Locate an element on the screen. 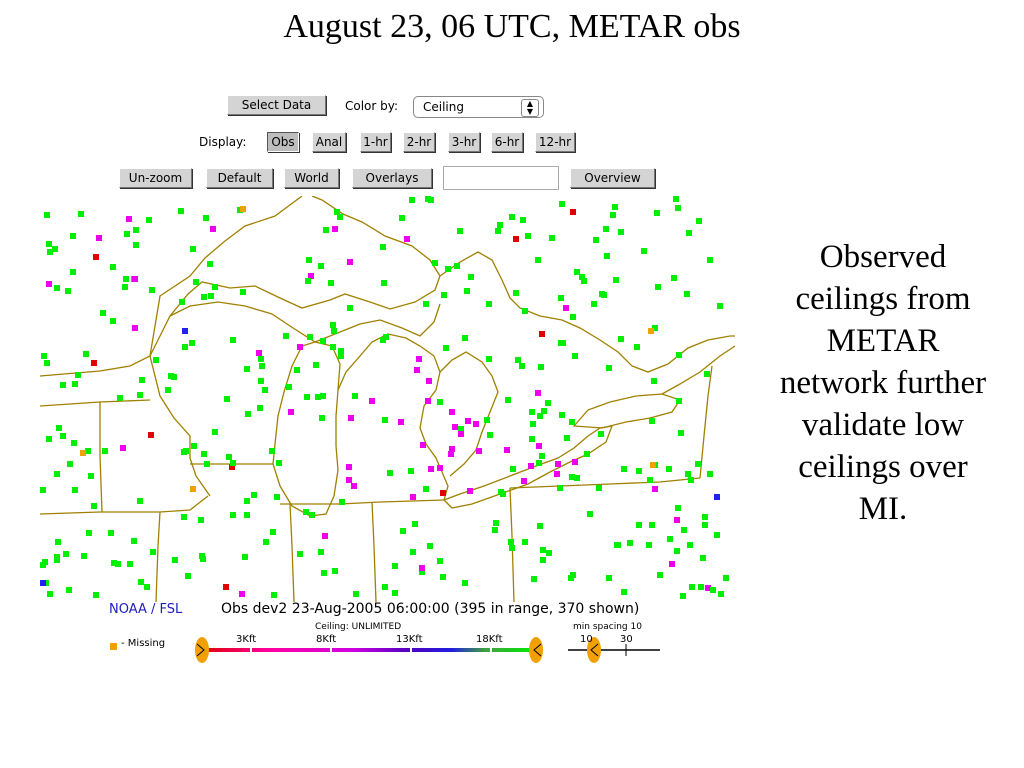  unzoom-button: Un-zoom is located at coordinates (155, 178).